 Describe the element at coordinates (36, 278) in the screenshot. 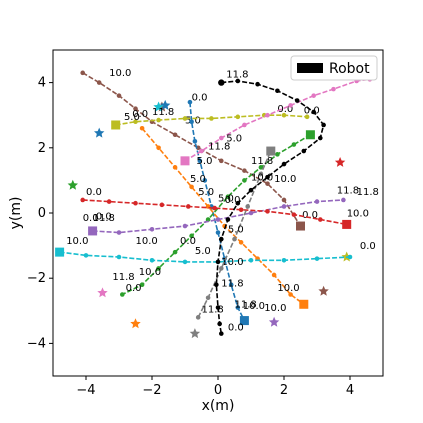

I see `y-tick-label: −2` at that location.